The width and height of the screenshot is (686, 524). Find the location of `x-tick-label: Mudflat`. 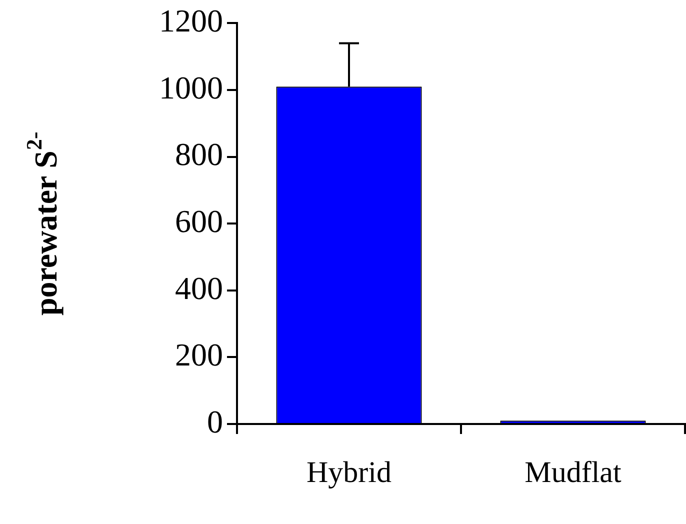

x-tick-label: Mudflat is located at coordinates (573, 472).